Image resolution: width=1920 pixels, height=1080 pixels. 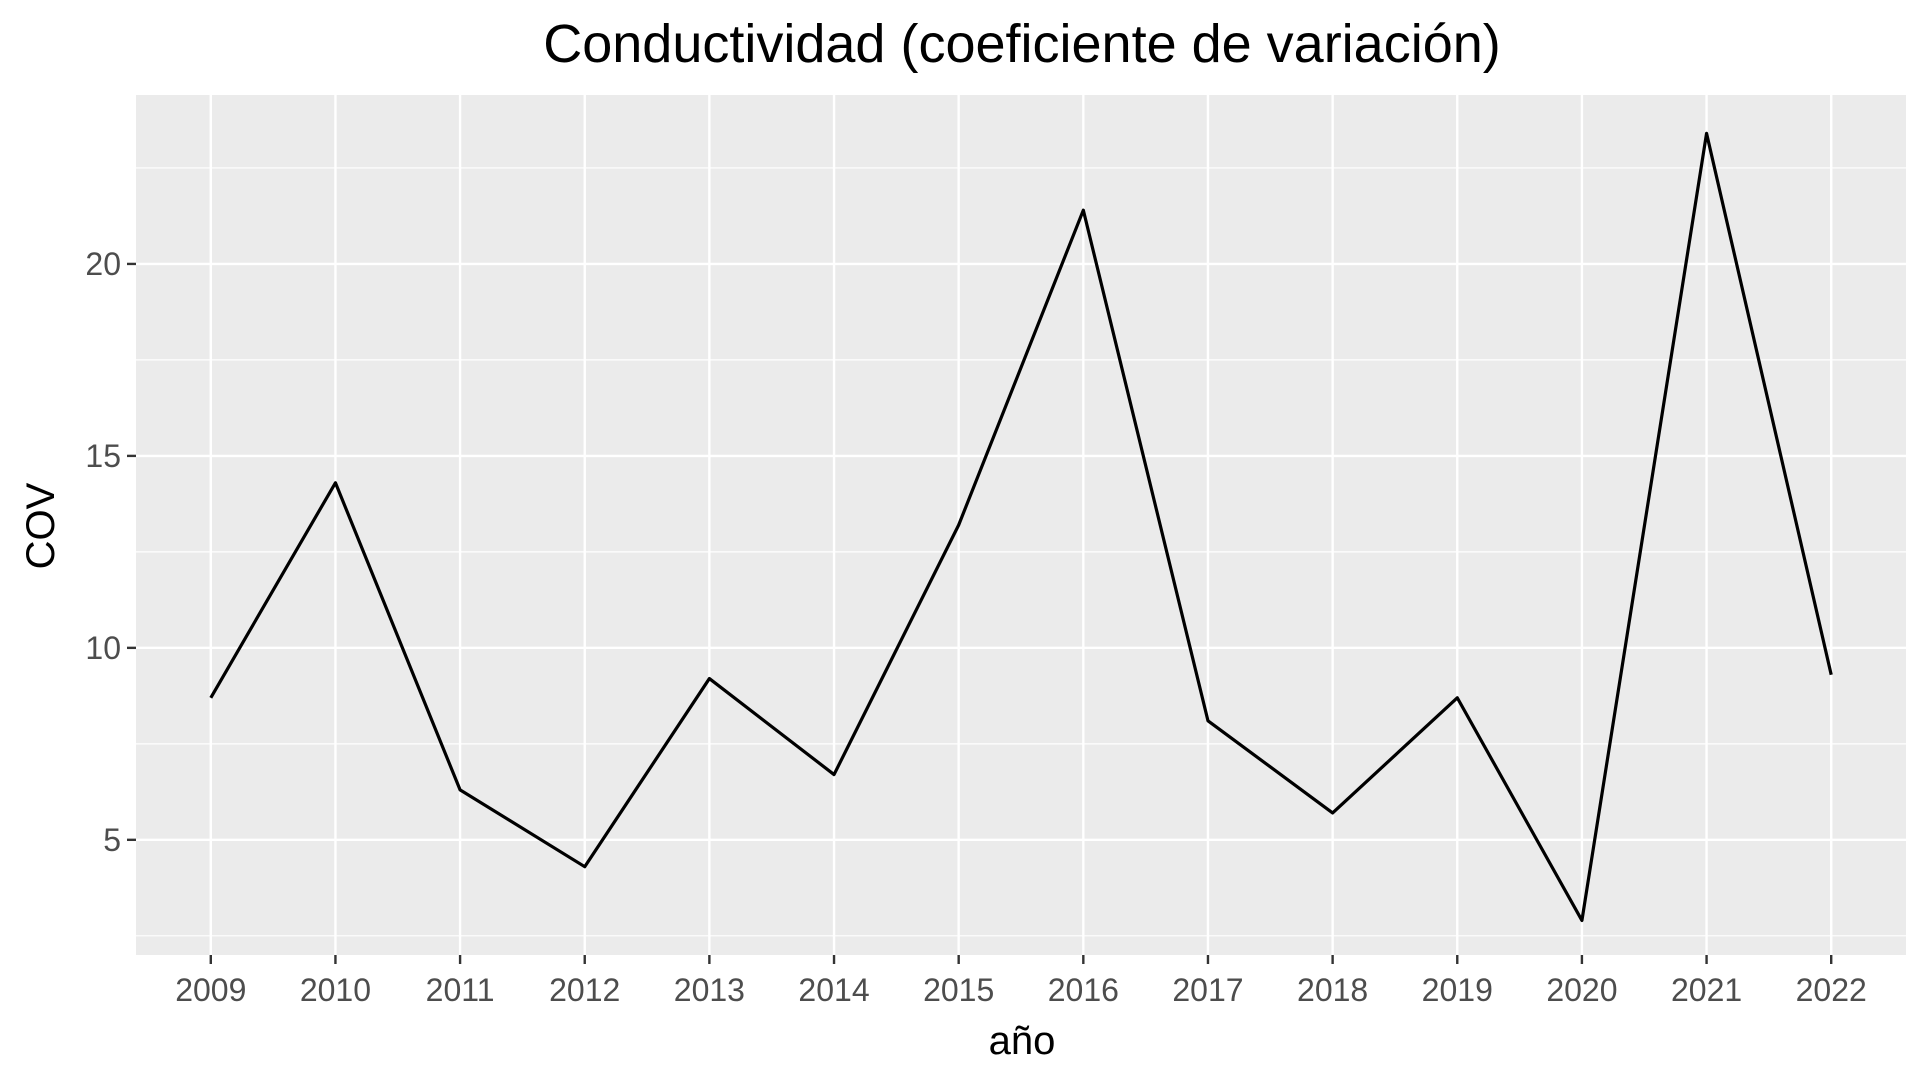 I want to click on y-tick-label: 5, so click(x=112, y=840).